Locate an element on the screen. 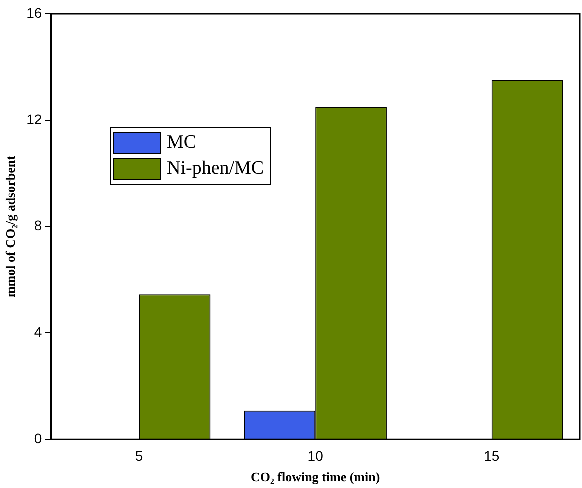 This screenshot has height=488, width=582. legend-label: MC is located at coordinates (182, 143).